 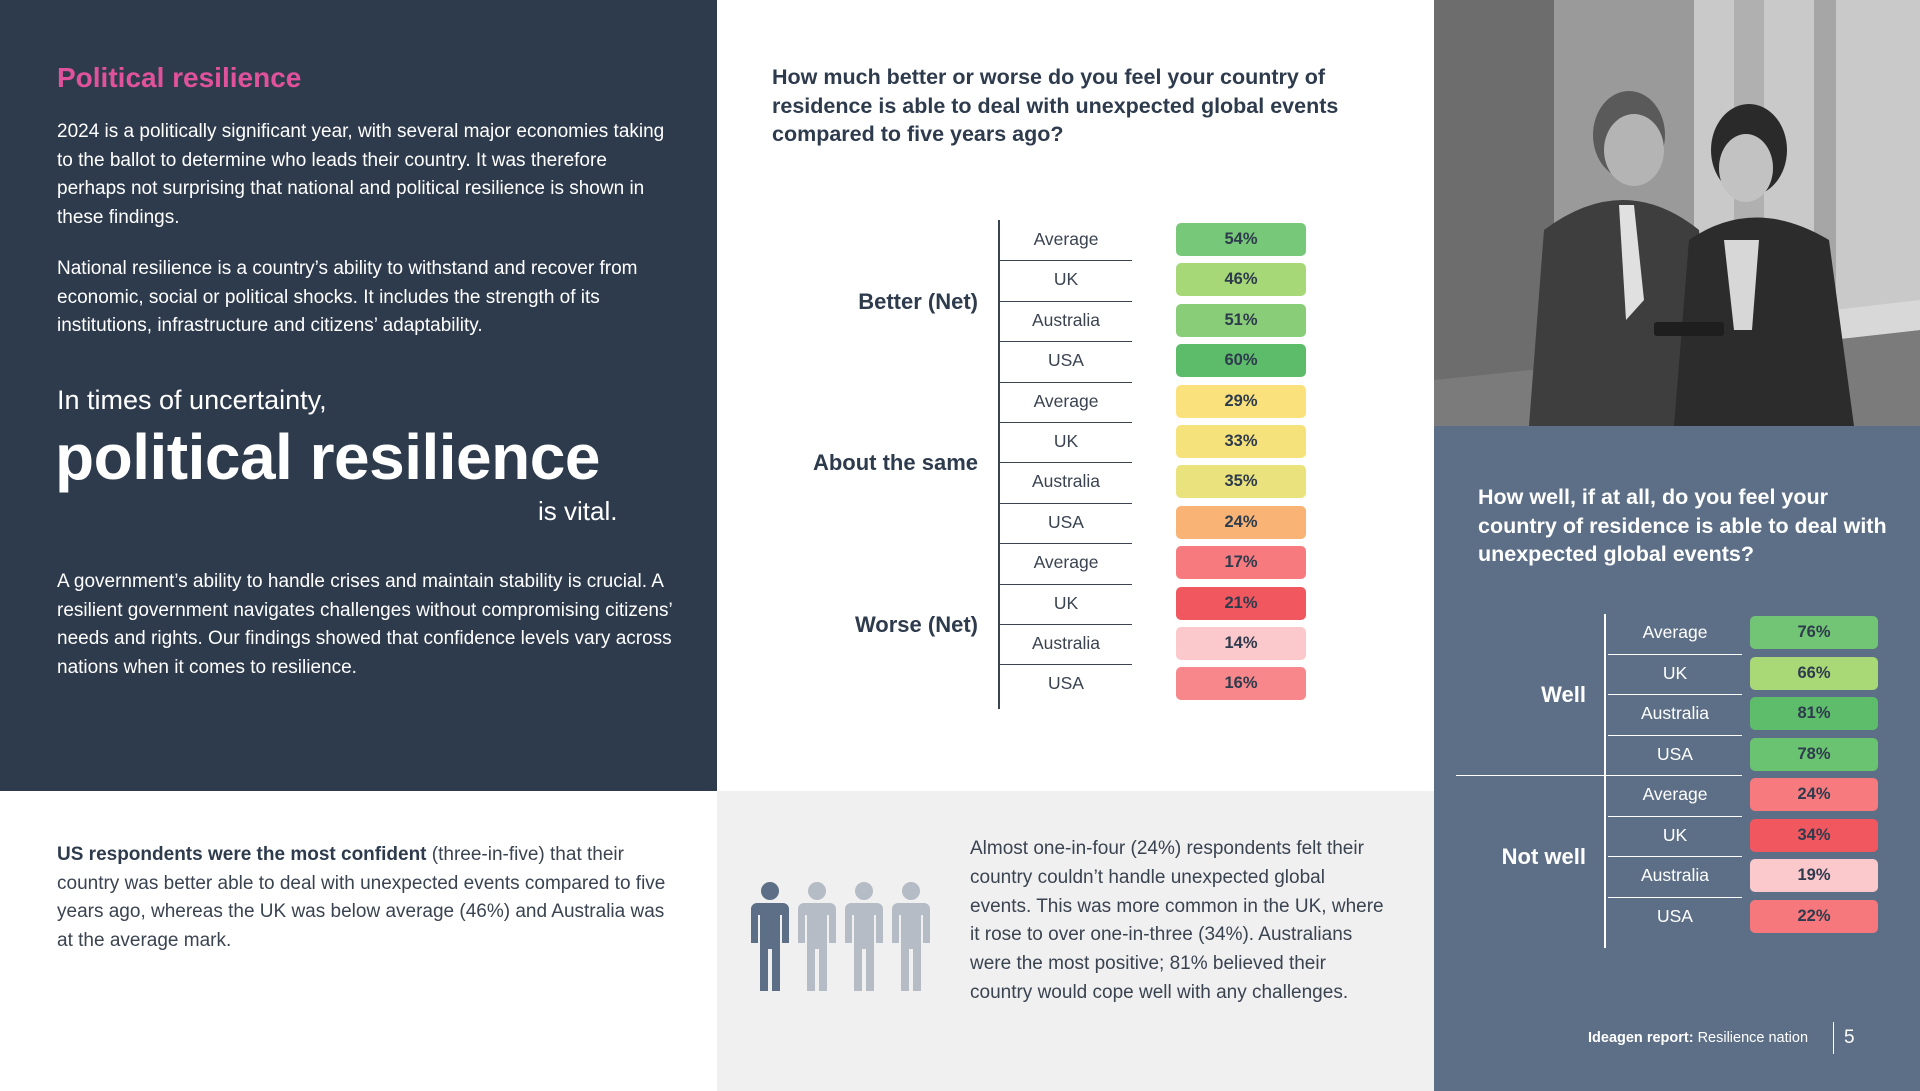 I want to click on chart1-value-pill: 51%, so click(x=1241, y=320).